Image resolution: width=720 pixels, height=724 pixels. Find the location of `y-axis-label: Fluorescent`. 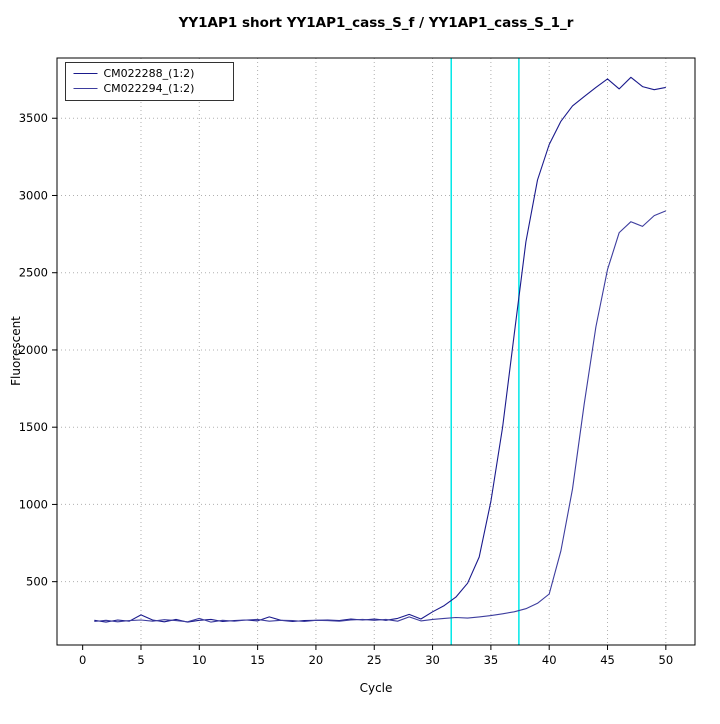

y-axis-label: Fluorescent is located at coordinates (16, 351).